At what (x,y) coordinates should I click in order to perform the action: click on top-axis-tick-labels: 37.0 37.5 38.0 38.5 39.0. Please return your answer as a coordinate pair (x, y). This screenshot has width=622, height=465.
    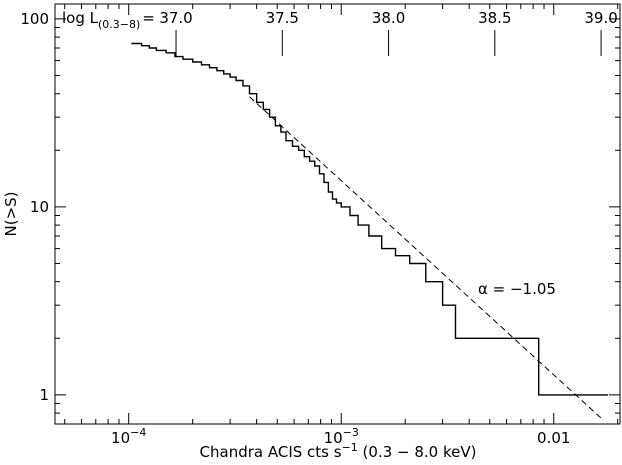
    Looking at the image, I should click on (388, 18).